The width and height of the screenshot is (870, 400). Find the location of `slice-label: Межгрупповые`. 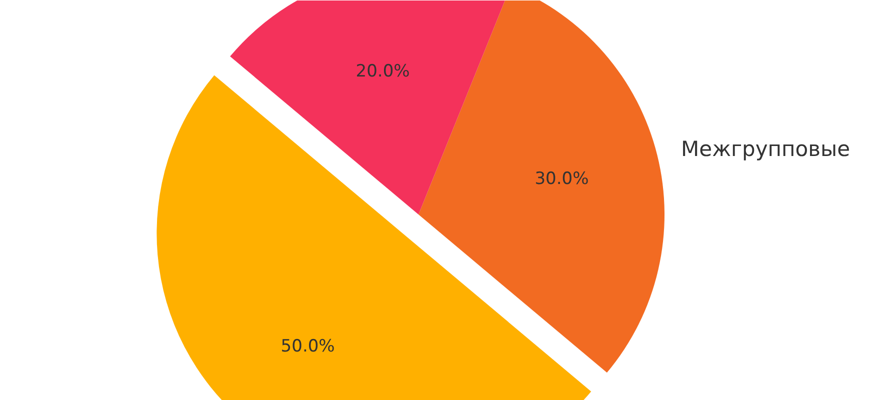

slice-label: Межгрупповые is located at coordinates (765, 149).